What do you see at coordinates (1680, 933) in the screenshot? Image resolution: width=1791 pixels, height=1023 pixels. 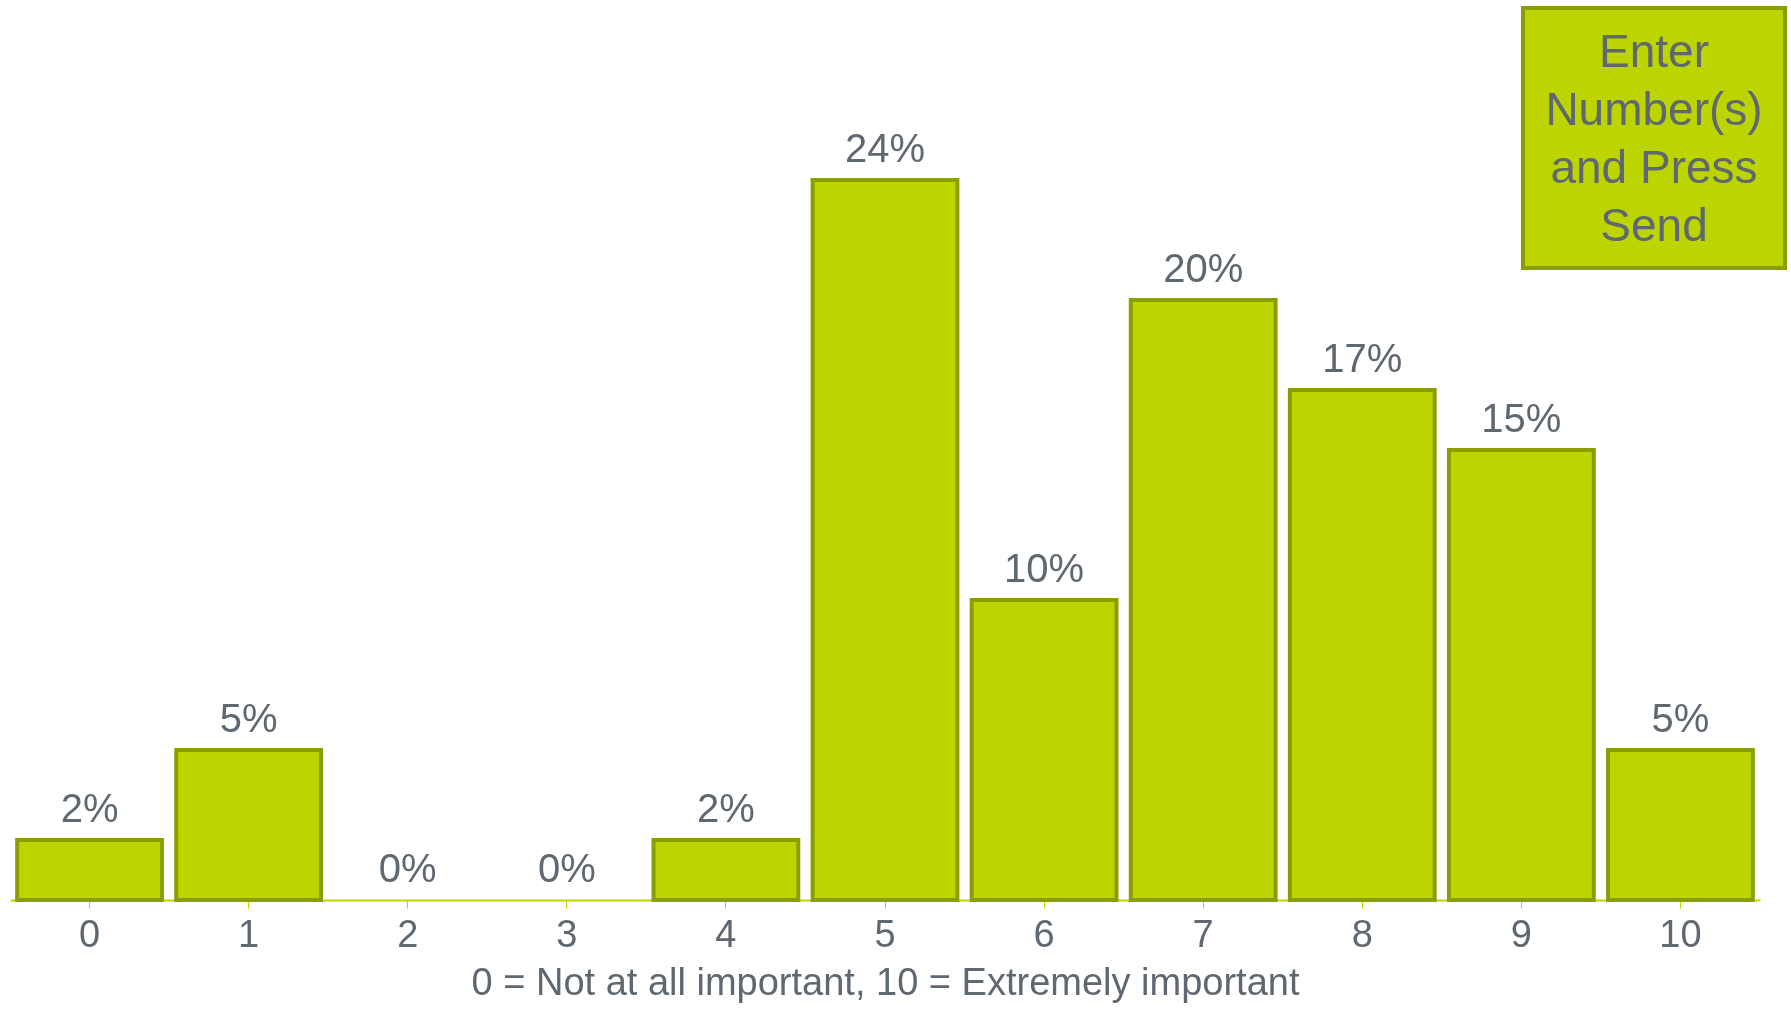 I see `x-tick-label: 10` at bounding box center [1680, 933].